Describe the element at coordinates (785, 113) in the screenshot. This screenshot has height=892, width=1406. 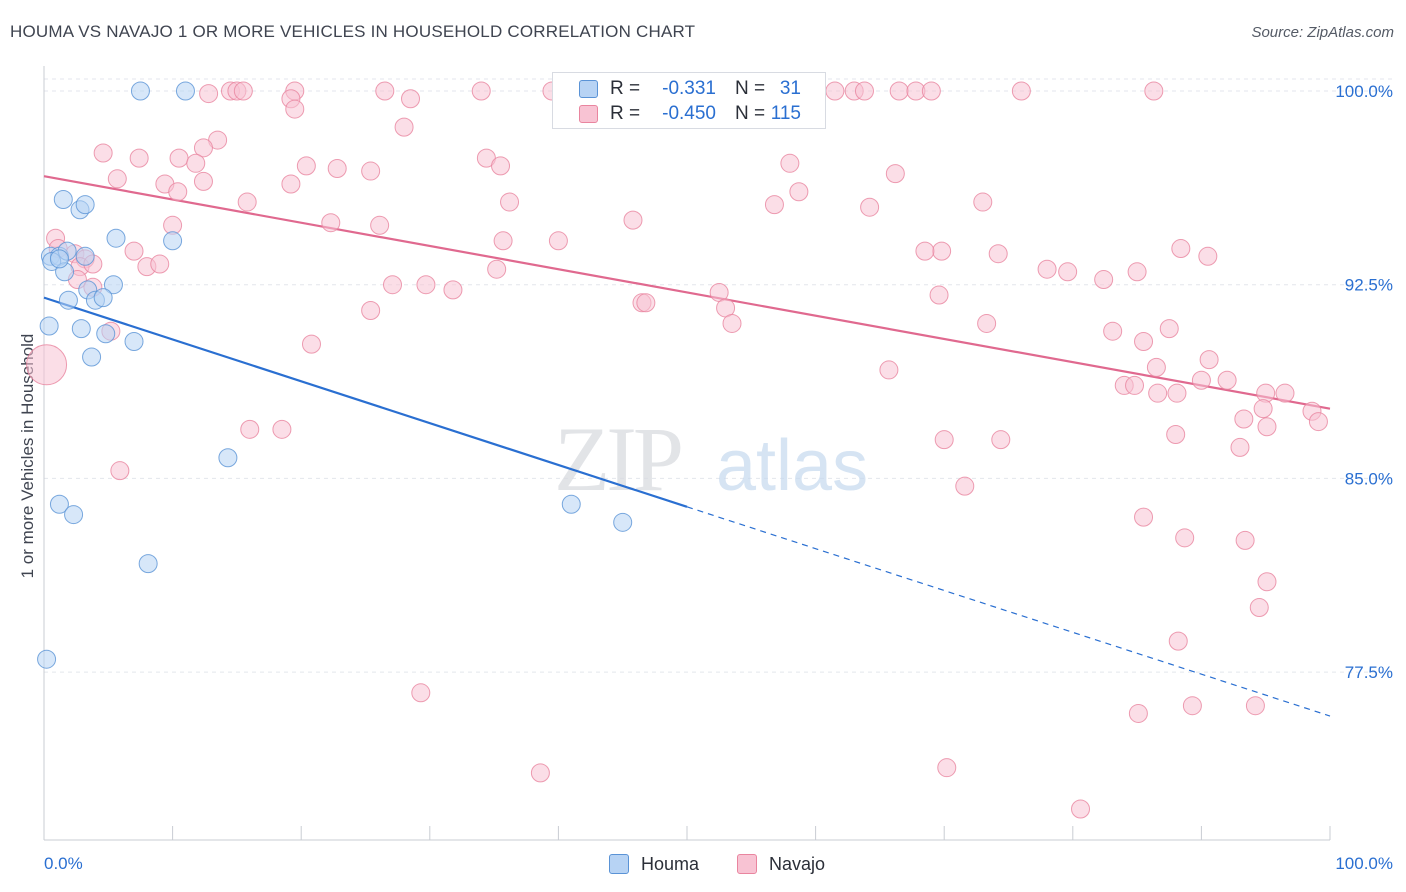
I see `n-value: 115` at that location.